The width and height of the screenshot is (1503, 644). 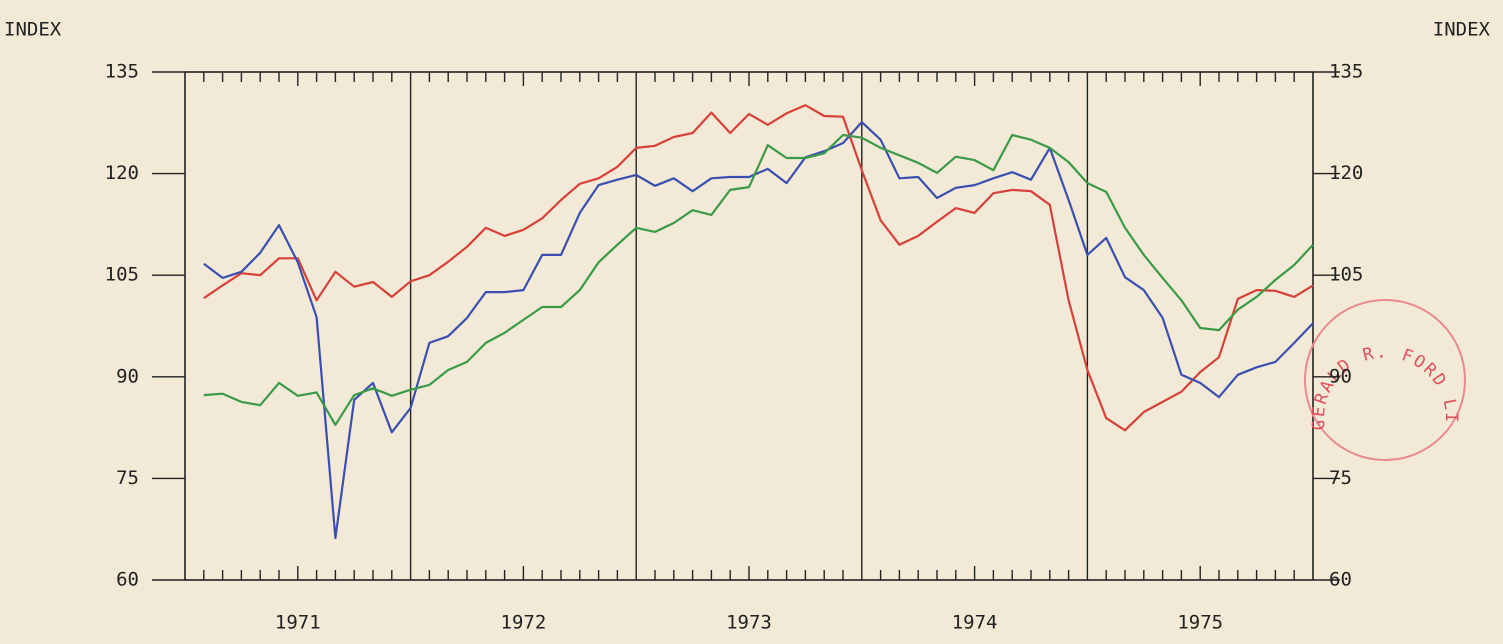 What do you see at coordinates (1346, 275) in the screenshot?
I see `y2-tick-label: 105` at bounding box center [1346, 275].